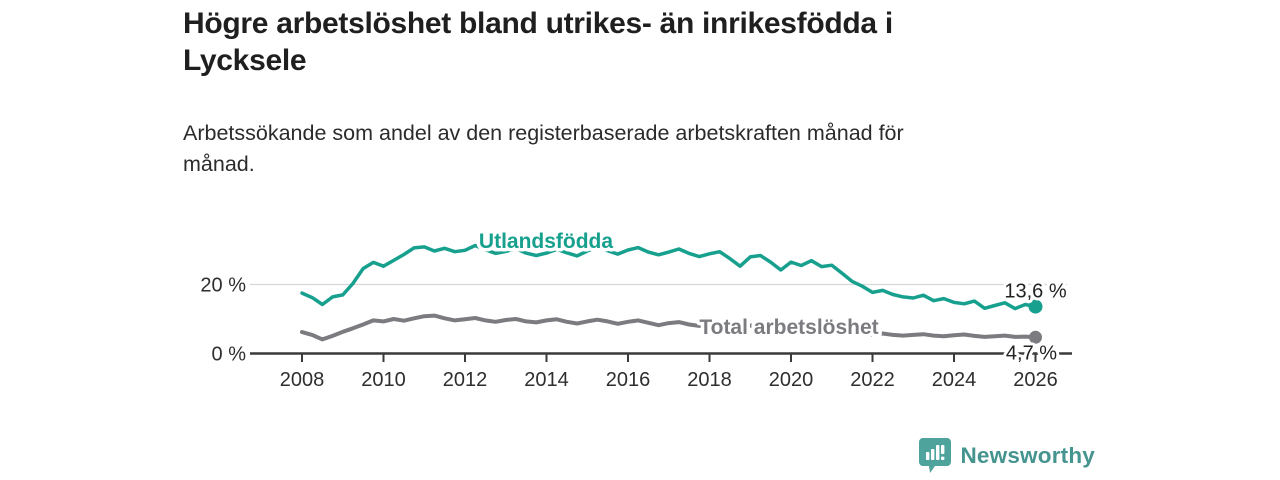  I want to click on x-tick-label: 2010, so click(383, 380).